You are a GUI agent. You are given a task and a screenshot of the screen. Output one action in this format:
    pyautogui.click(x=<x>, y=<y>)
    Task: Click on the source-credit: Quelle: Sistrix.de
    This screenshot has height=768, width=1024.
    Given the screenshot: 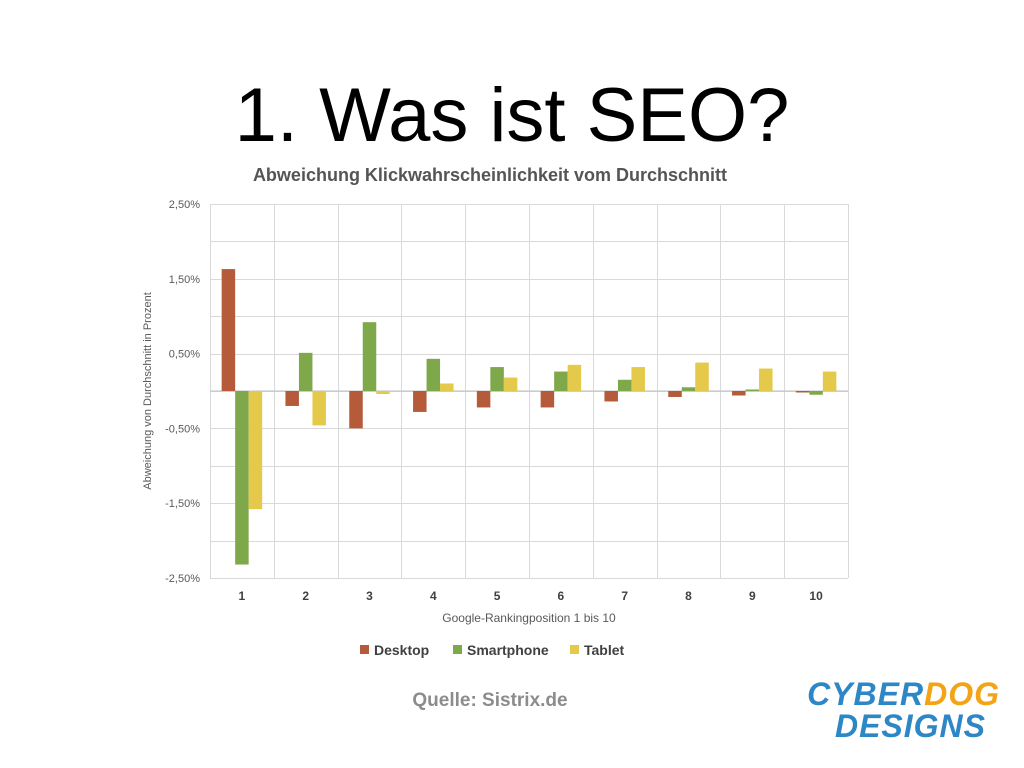 What is the action you would take?
    pyautogui.click(x=490, y=700)
    